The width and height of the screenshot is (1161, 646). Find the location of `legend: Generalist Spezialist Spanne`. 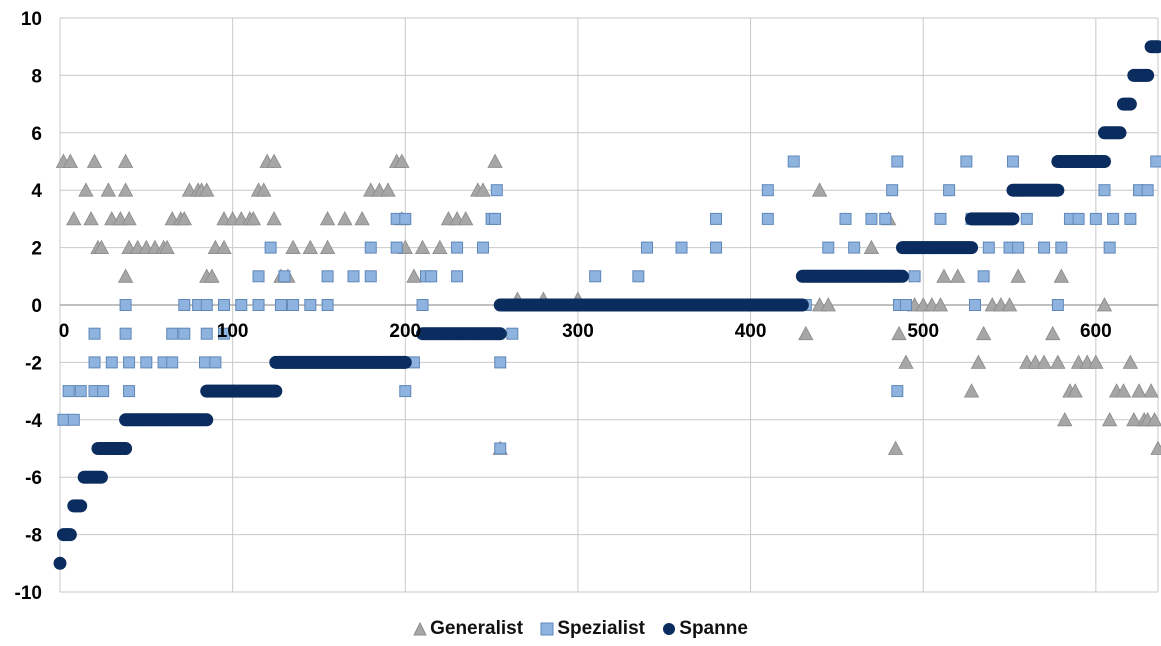

legend: Generalist Spezialist Spanne is located at coordinates (580, 629).